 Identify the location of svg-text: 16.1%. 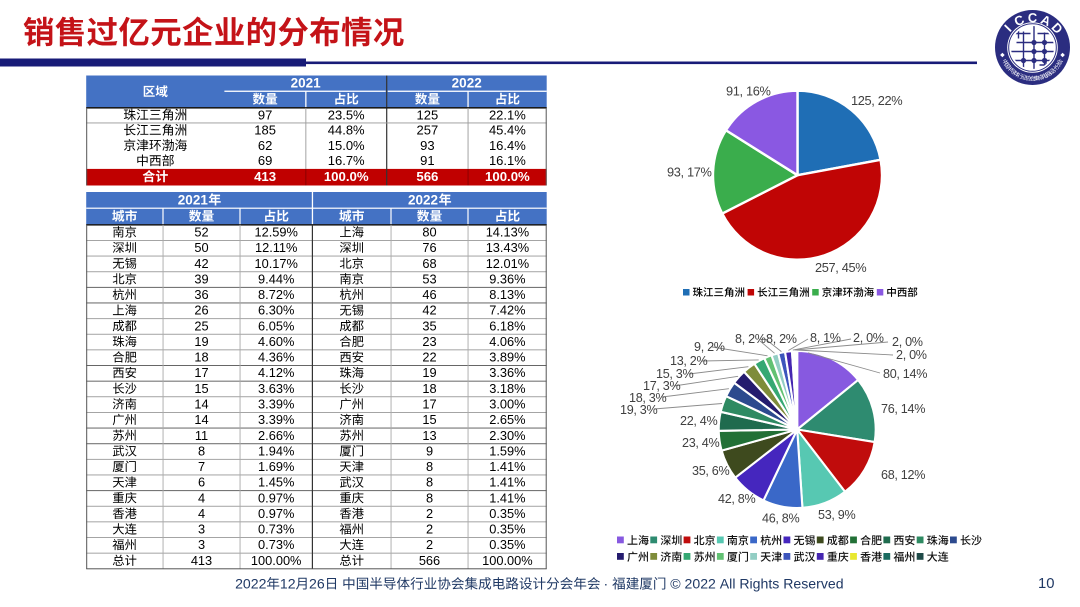
(507, 160).